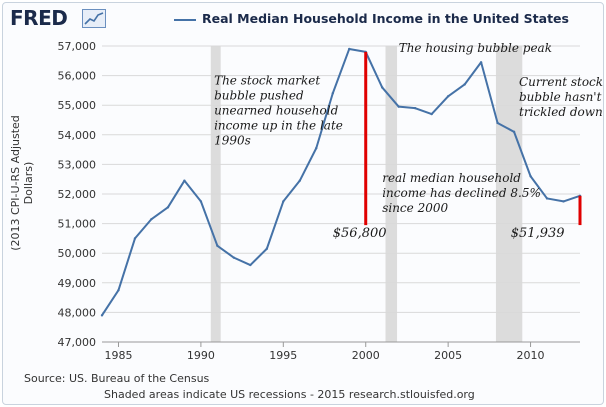 Image resolution: width=606 pixels, height=407 pixels. What do you see at coordinates (366, 355) in the screenshot?
I see `x-tick-label: 2000` at bounding box center [366, 355].